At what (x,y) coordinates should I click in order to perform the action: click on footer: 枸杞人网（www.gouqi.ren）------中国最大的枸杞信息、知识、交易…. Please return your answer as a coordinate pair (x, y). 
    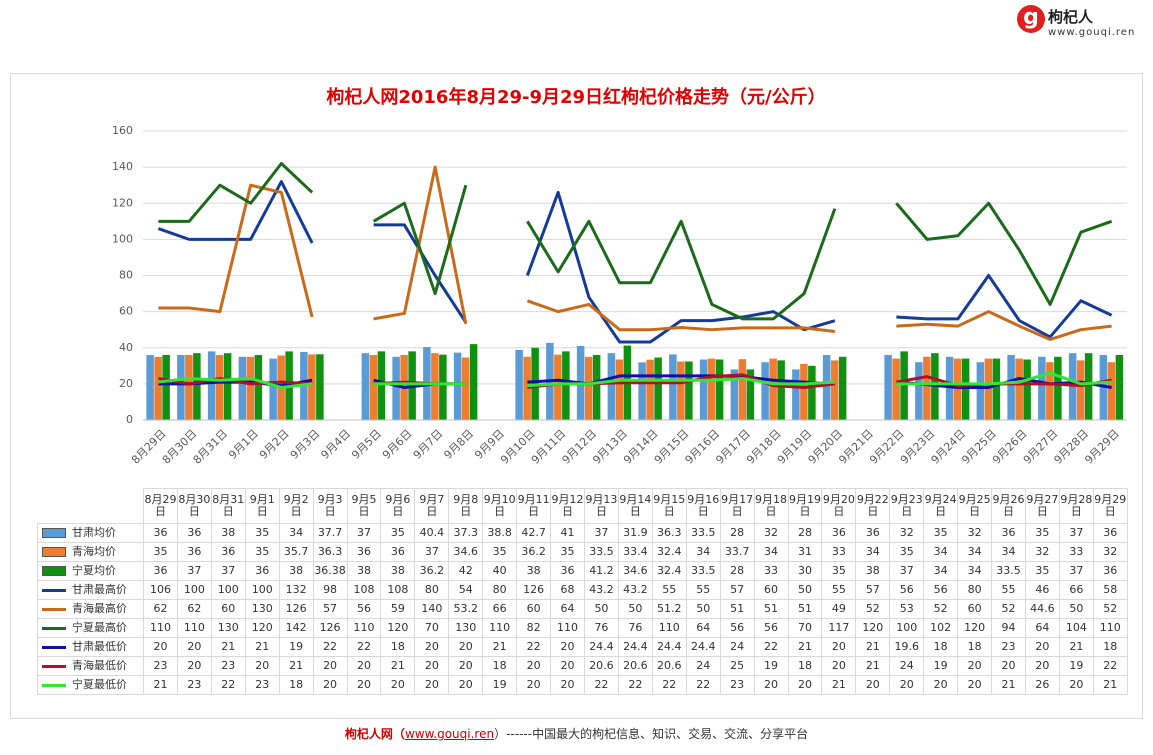
    Looking at the image, I should click on (576, 733).